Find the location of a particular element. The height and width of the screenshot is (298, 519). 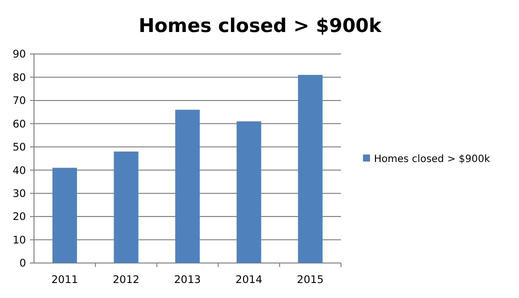

x-tick-label: 2013 is located at coordinates (187, 280).